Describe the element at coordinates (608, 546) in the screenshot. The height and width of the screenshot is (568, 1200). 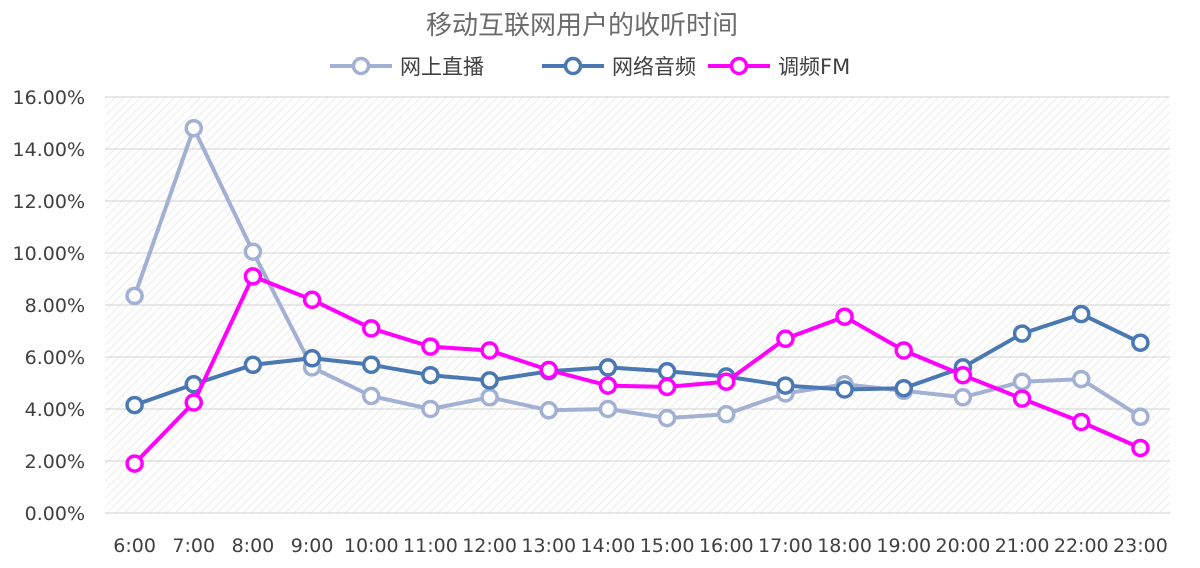
I see `x-tick-label: 14:00` at that location.